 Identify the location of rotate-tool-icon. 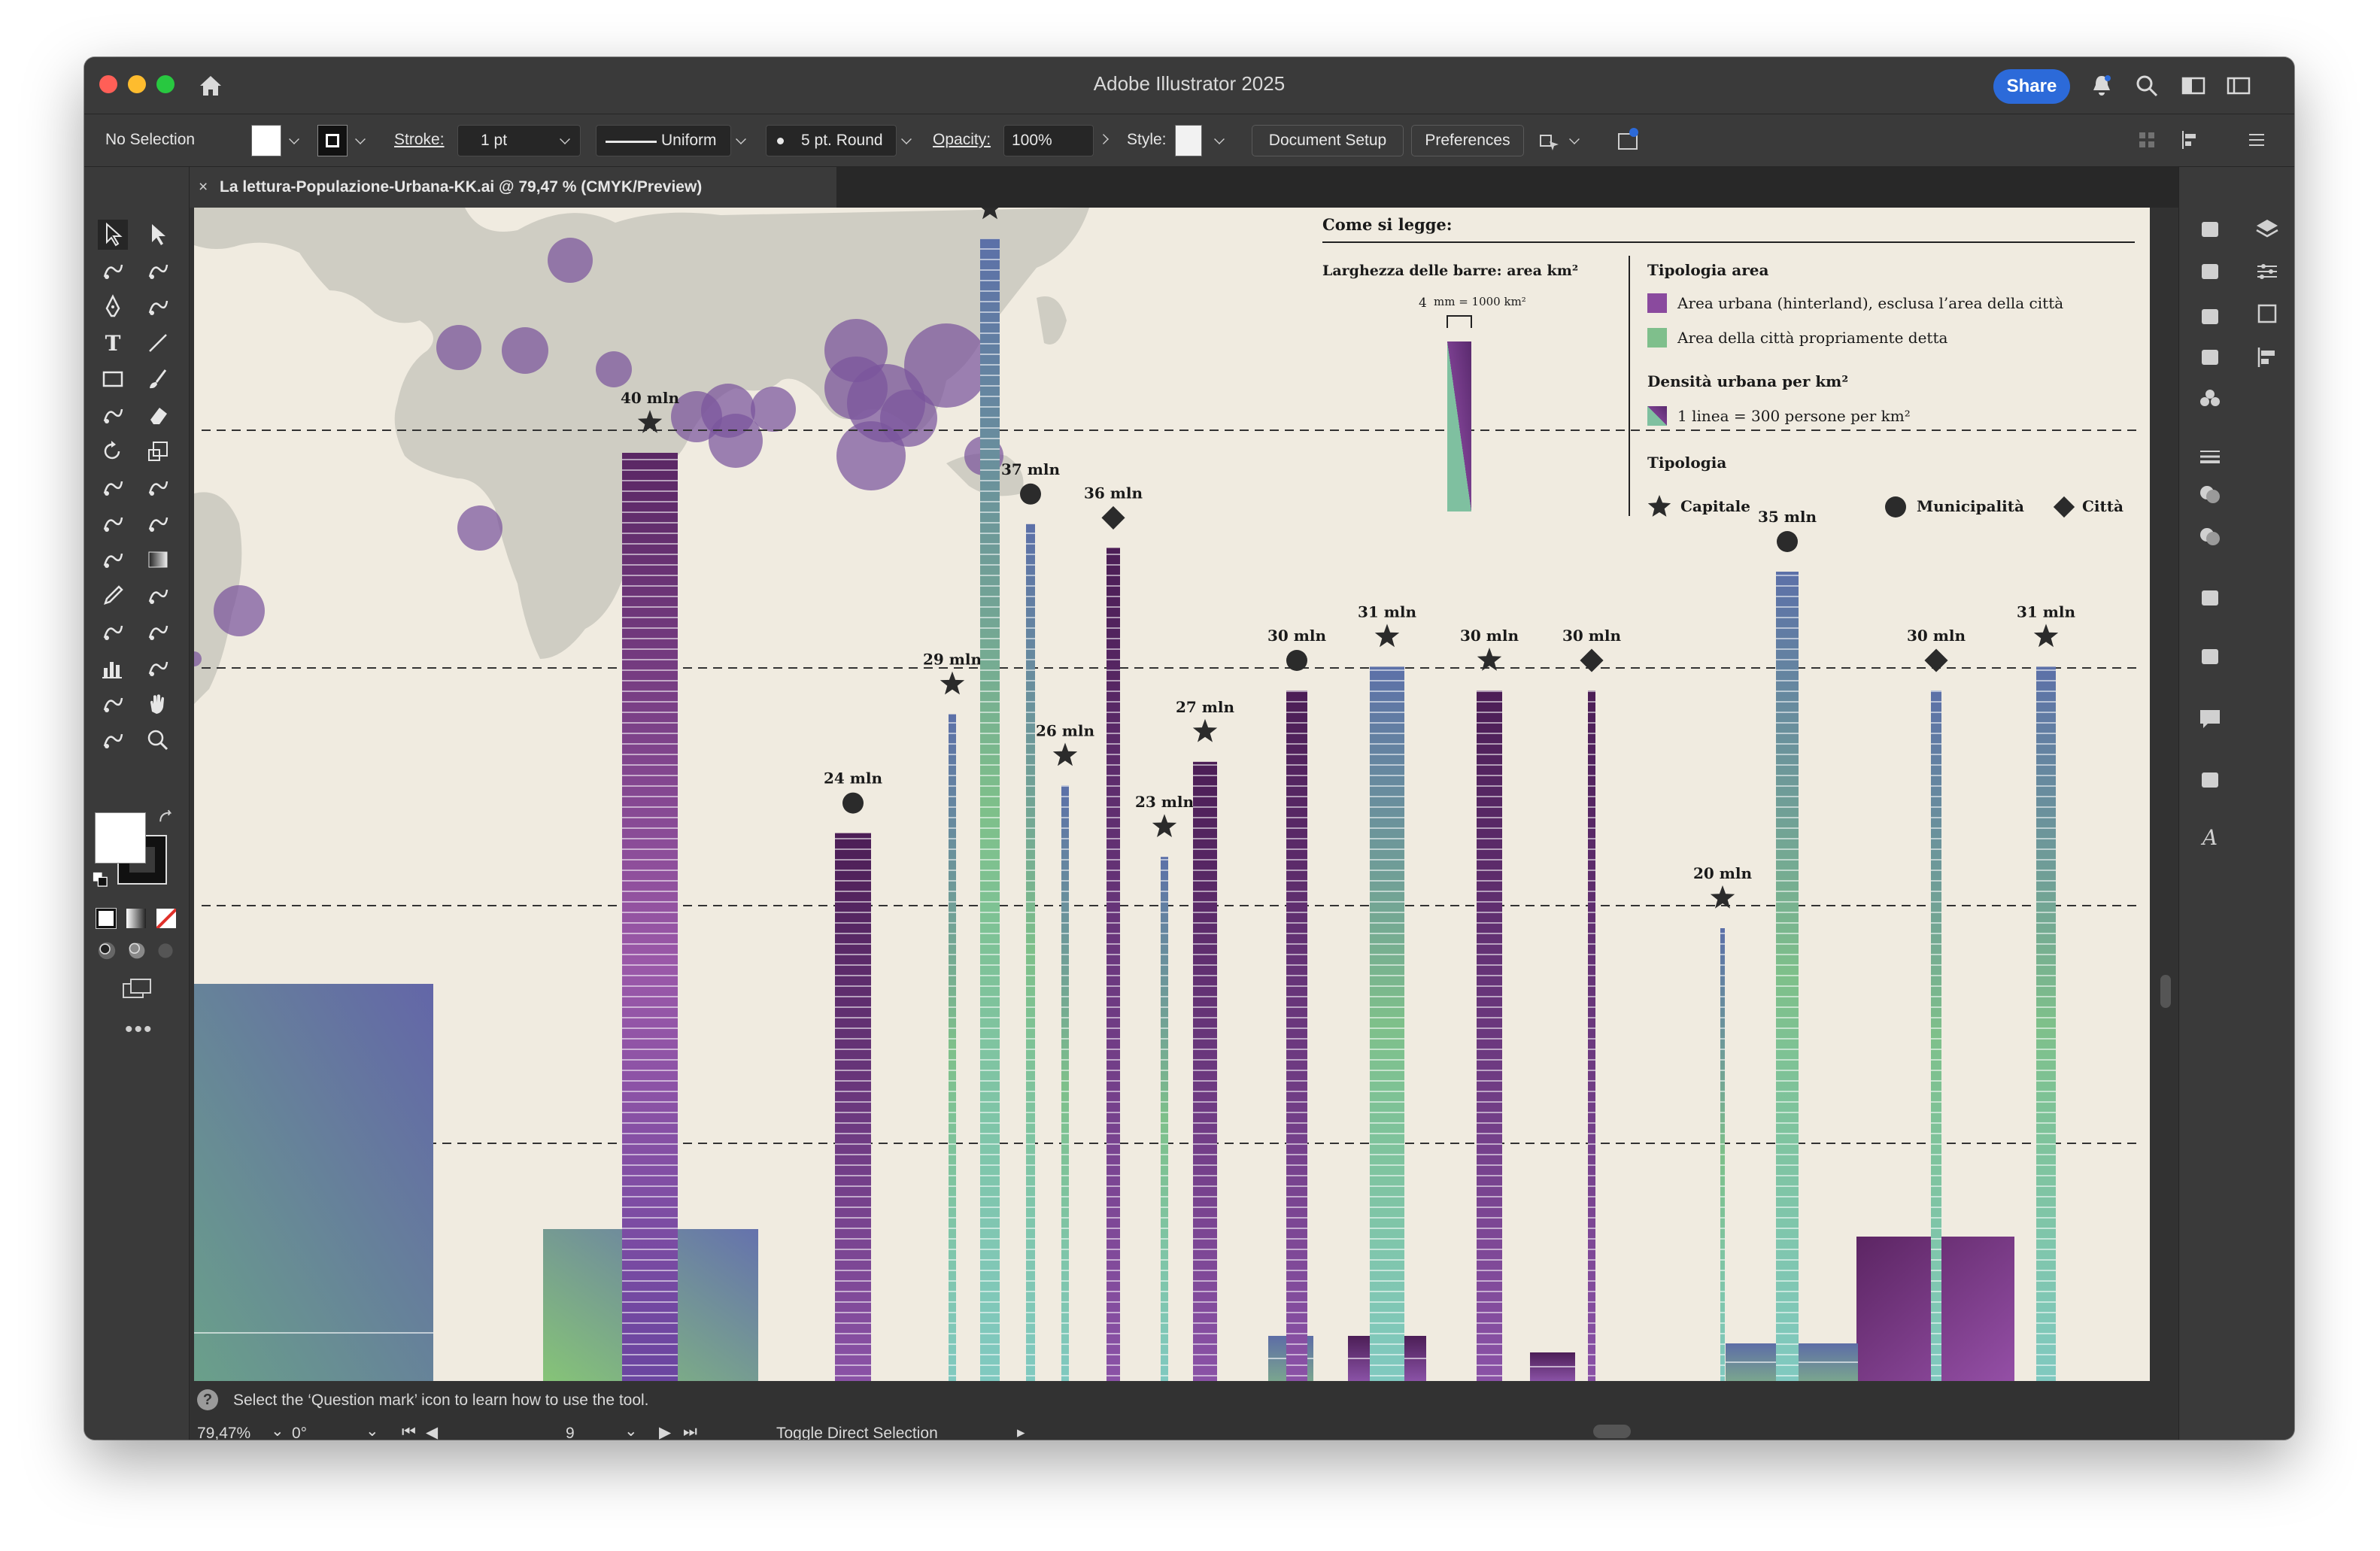
(113, 451).